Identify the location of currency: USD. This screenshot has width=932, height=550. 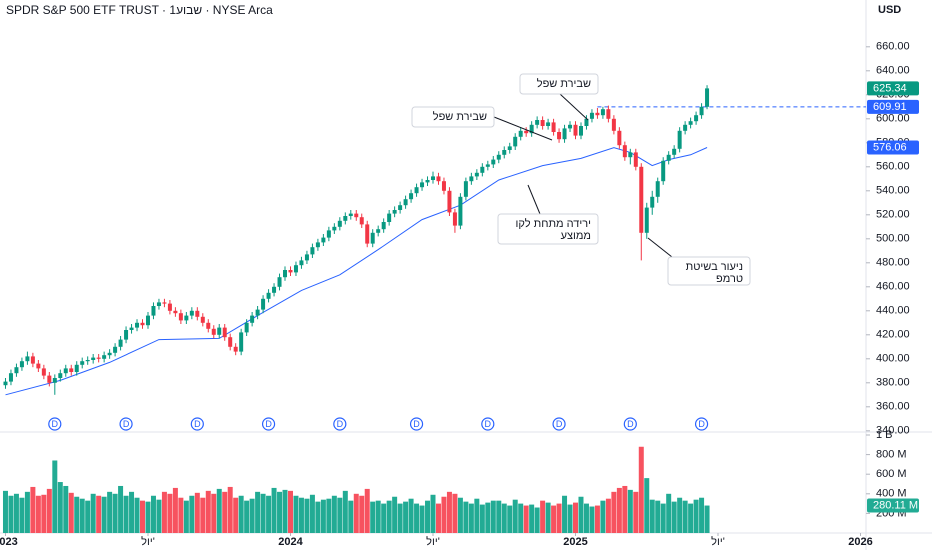
(889, 10).